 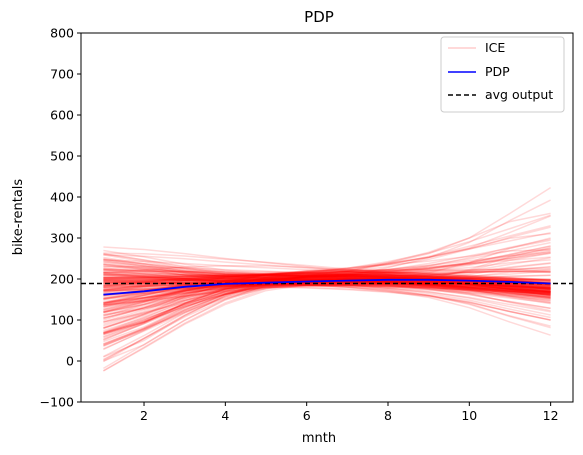 What do you see at coordinates (62, 279) in the screenshot?
I see `y-tick-label: 200` at bounding box center [62, 279].